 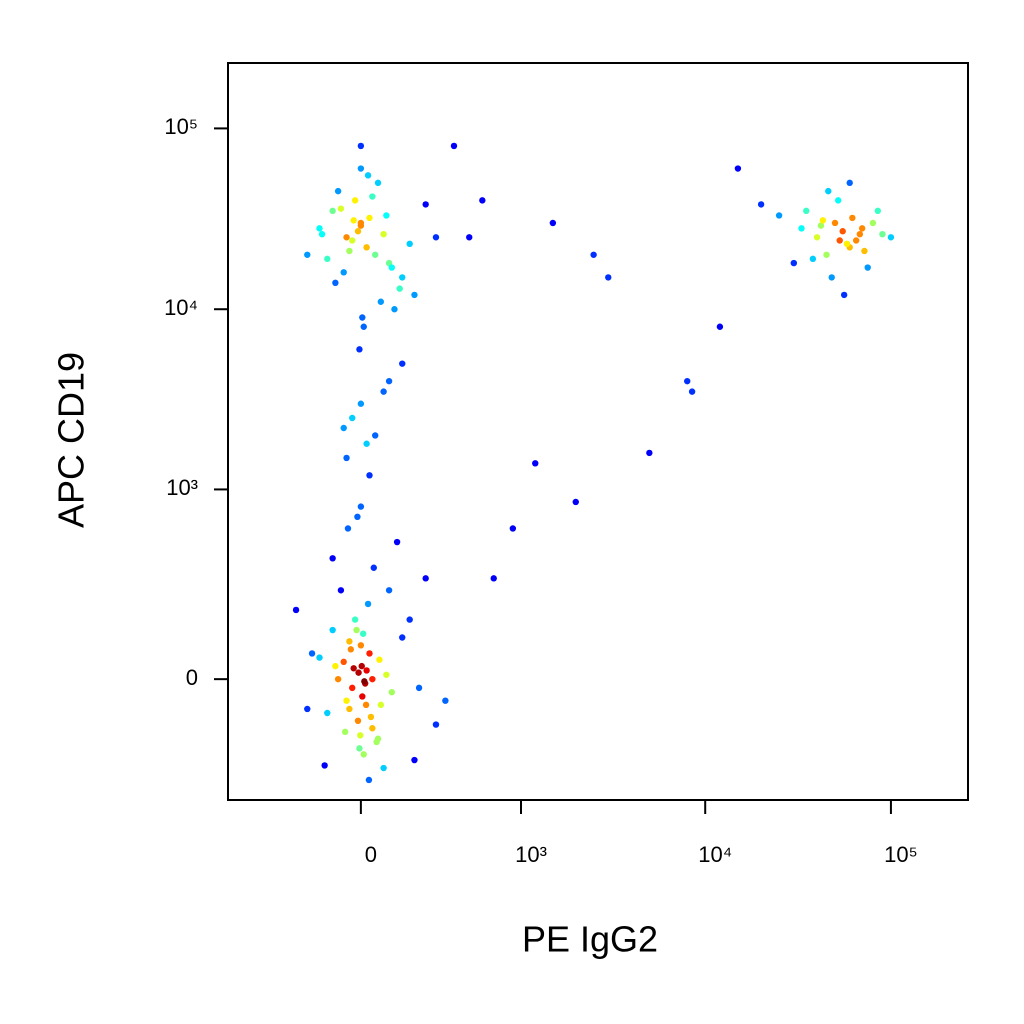 What do you see at coordinates (371, 854) in the screenshot?
I see `x-tick-label: 0` at bounding box center [371, 854].